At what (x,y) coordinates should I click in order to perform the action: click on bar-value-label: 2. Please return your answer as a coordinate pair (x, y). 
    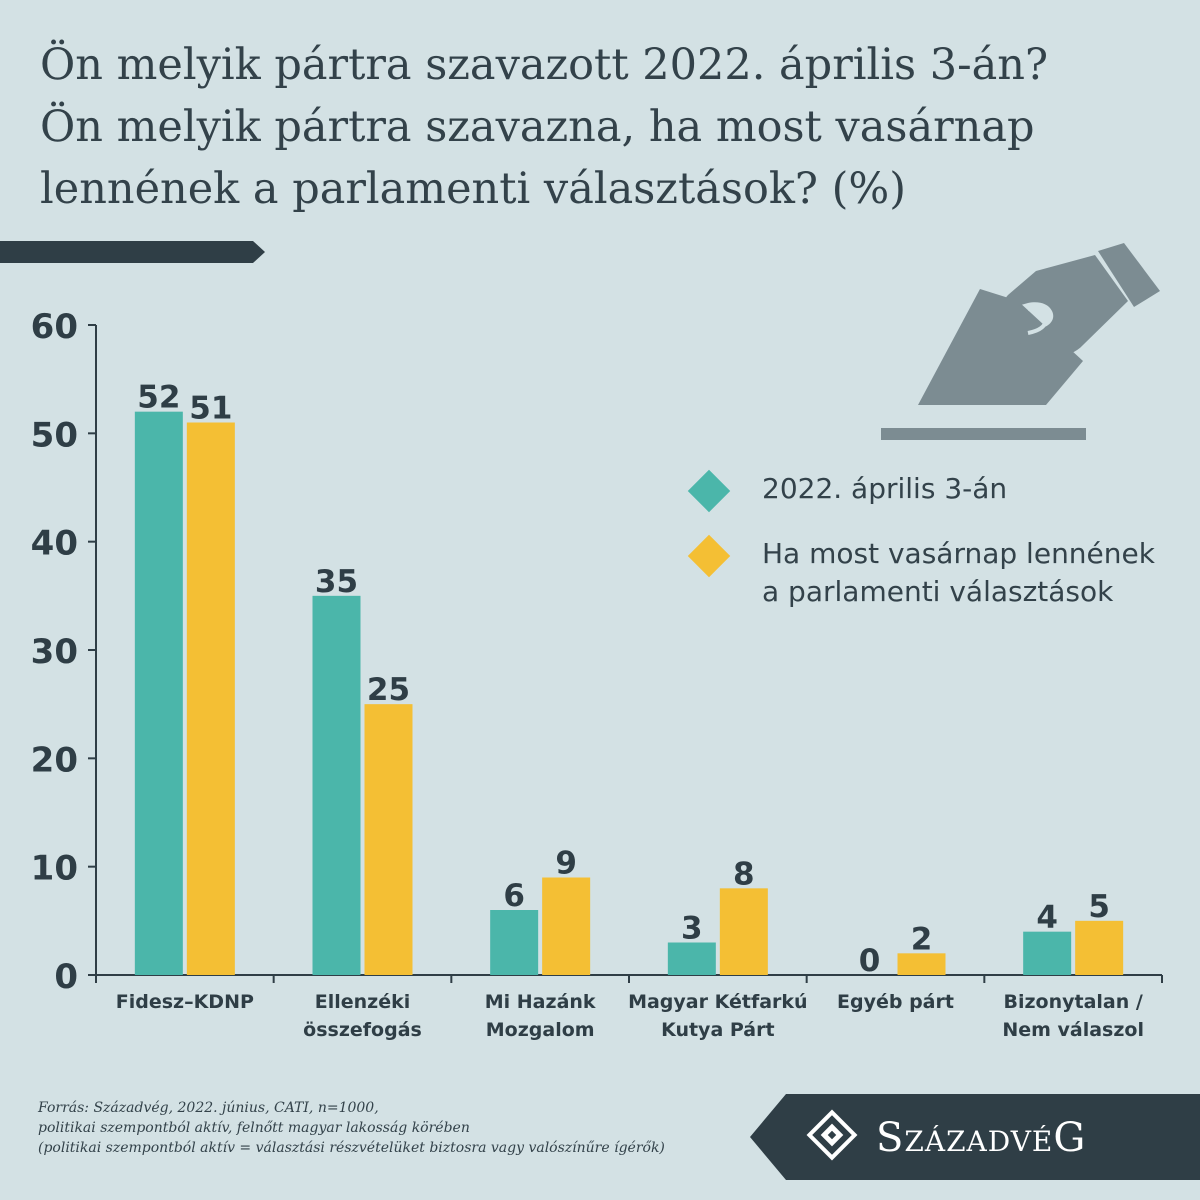
    Looking at the image, I should click on (922, 939).